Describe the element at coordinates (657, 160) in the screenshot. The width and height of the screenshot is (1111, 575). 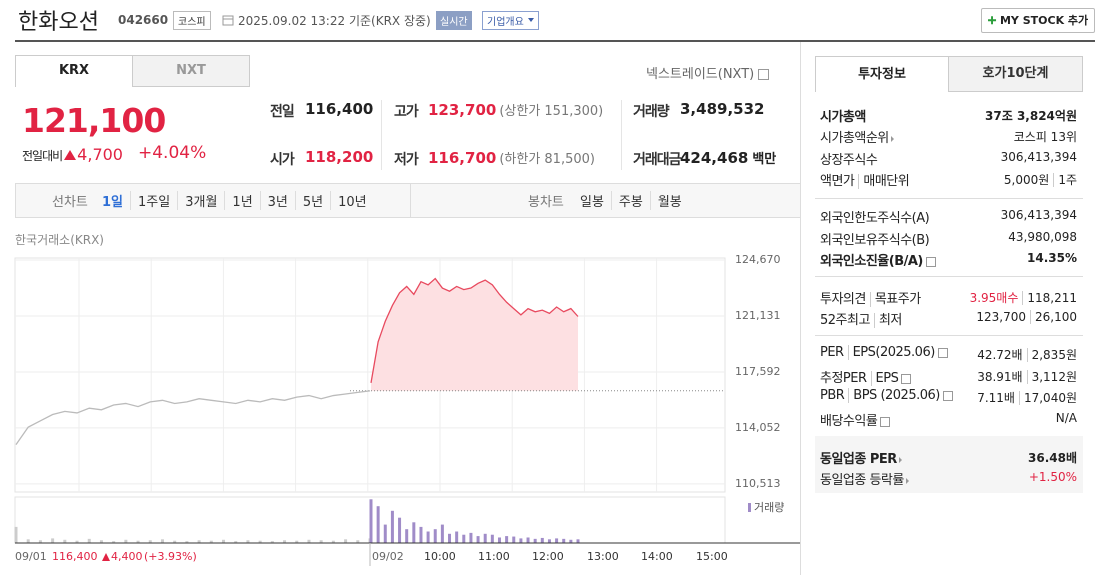
I see `stat-label: 거래대금` at that location.